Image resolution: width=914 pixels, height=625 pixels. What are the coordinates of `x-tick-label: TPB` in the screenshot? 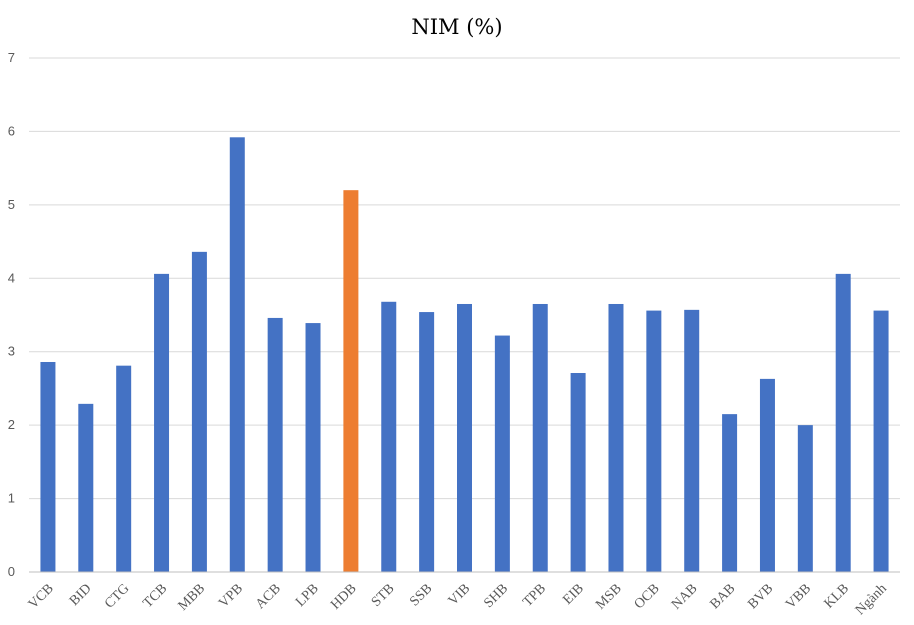 It's located at (534, 595).